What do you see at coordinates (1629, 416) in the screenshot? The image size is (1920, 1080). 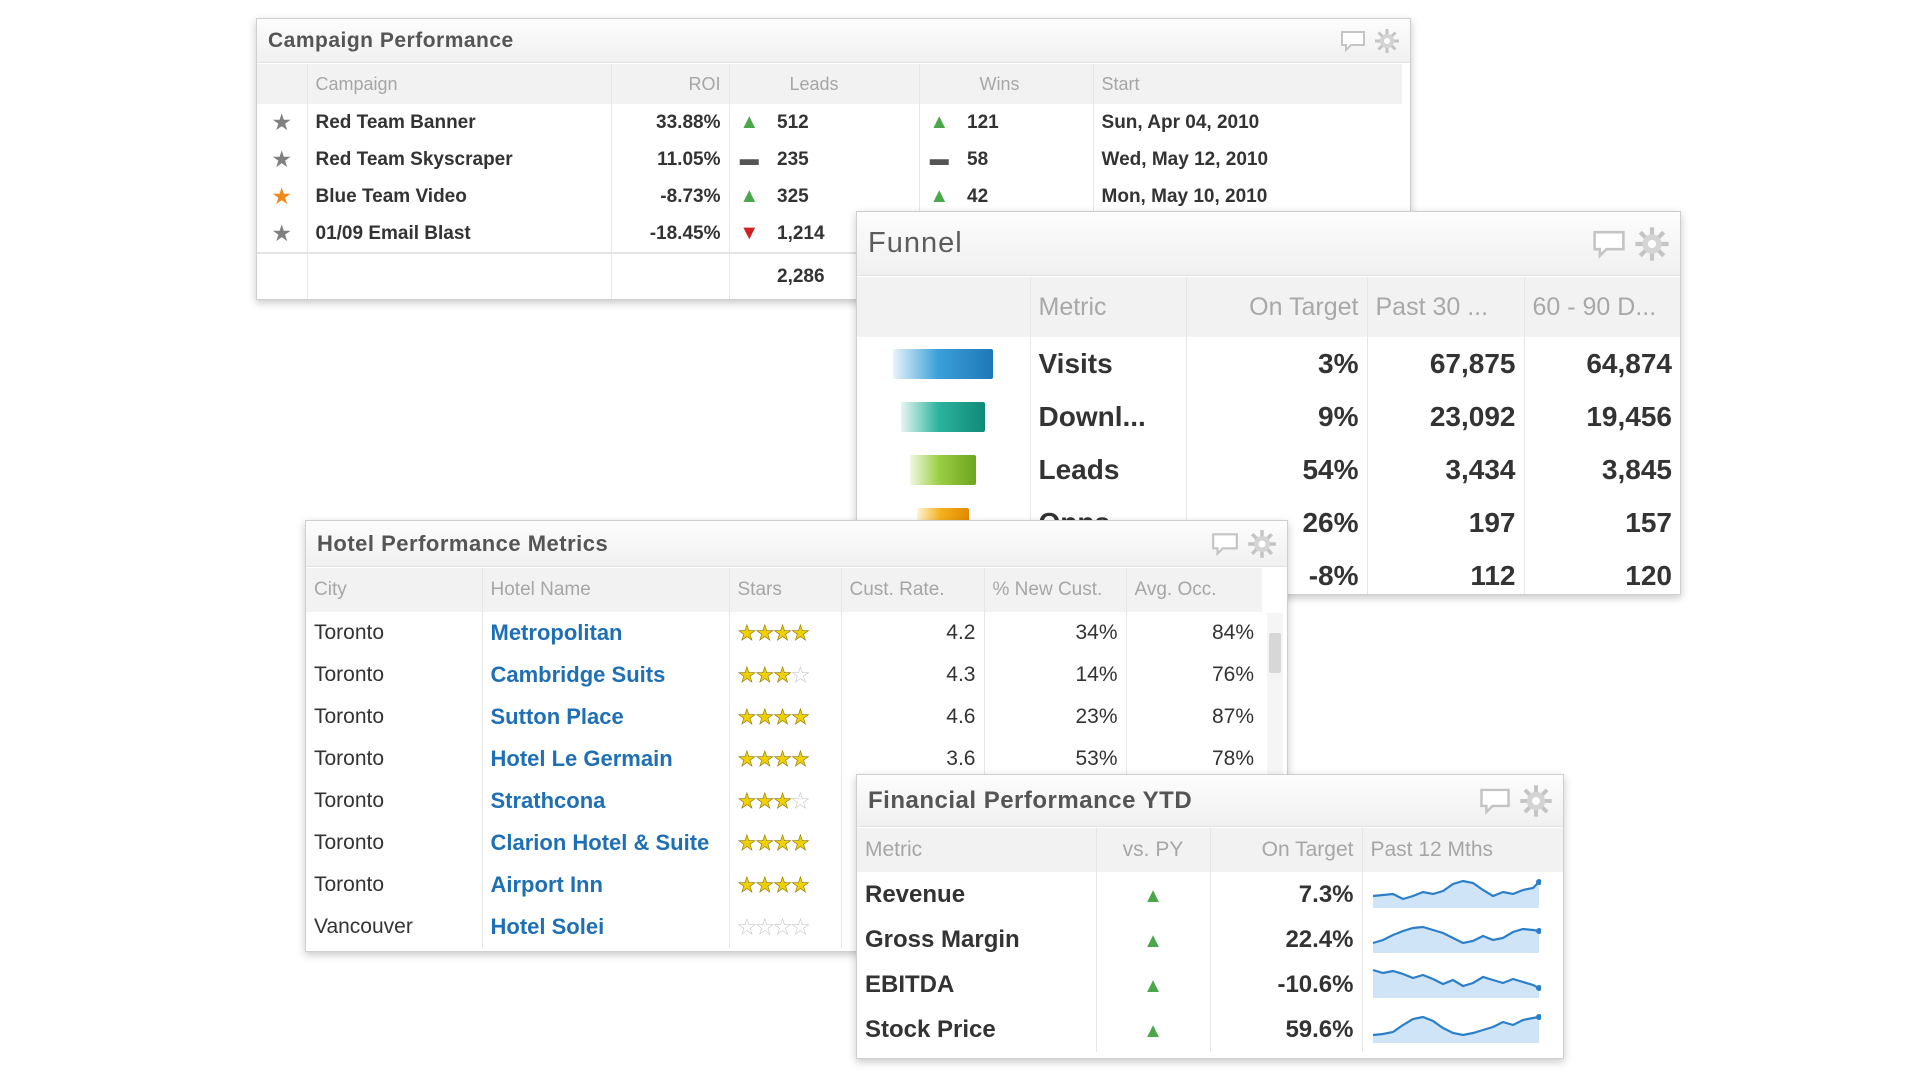 I see `days-60-90-value: 19,456` at bounding box center [1629, 416].